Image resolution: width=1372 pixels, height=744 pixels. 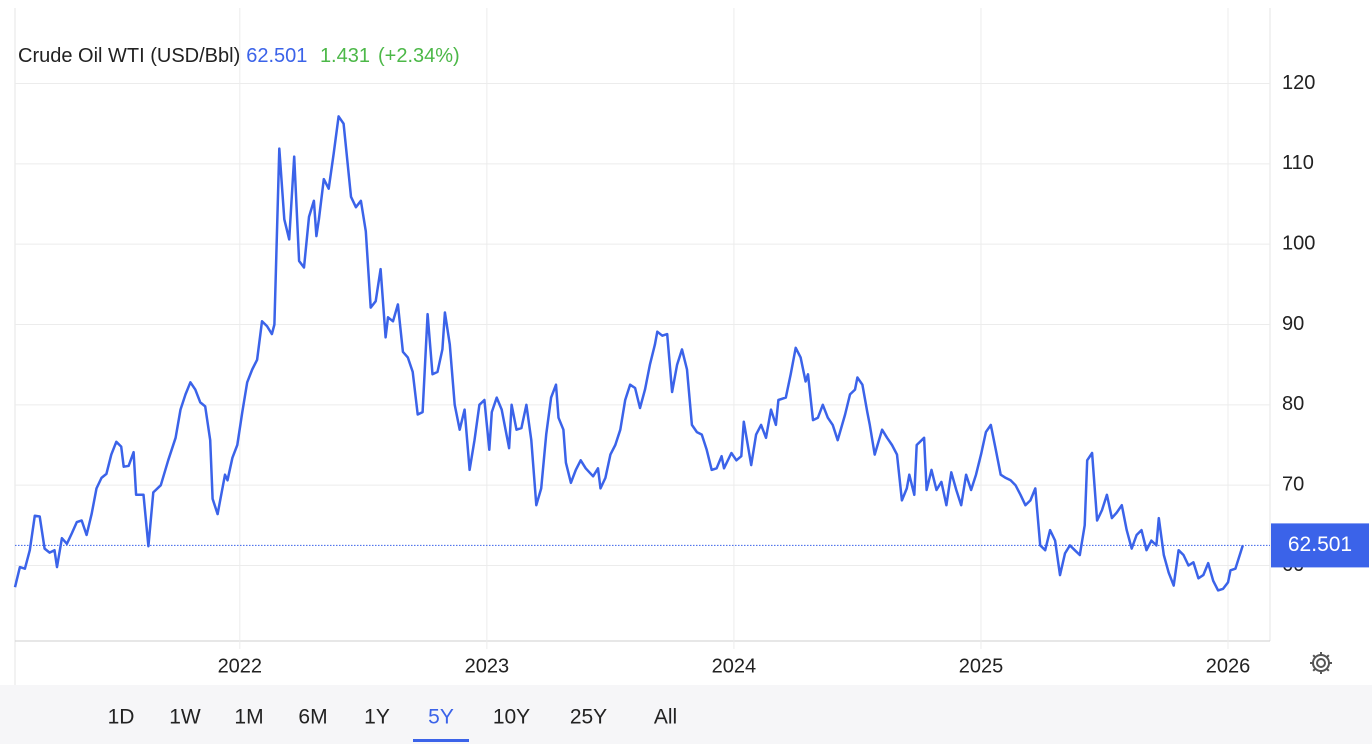 I want to click on range-button: 1W, so click(x=185, y=717).